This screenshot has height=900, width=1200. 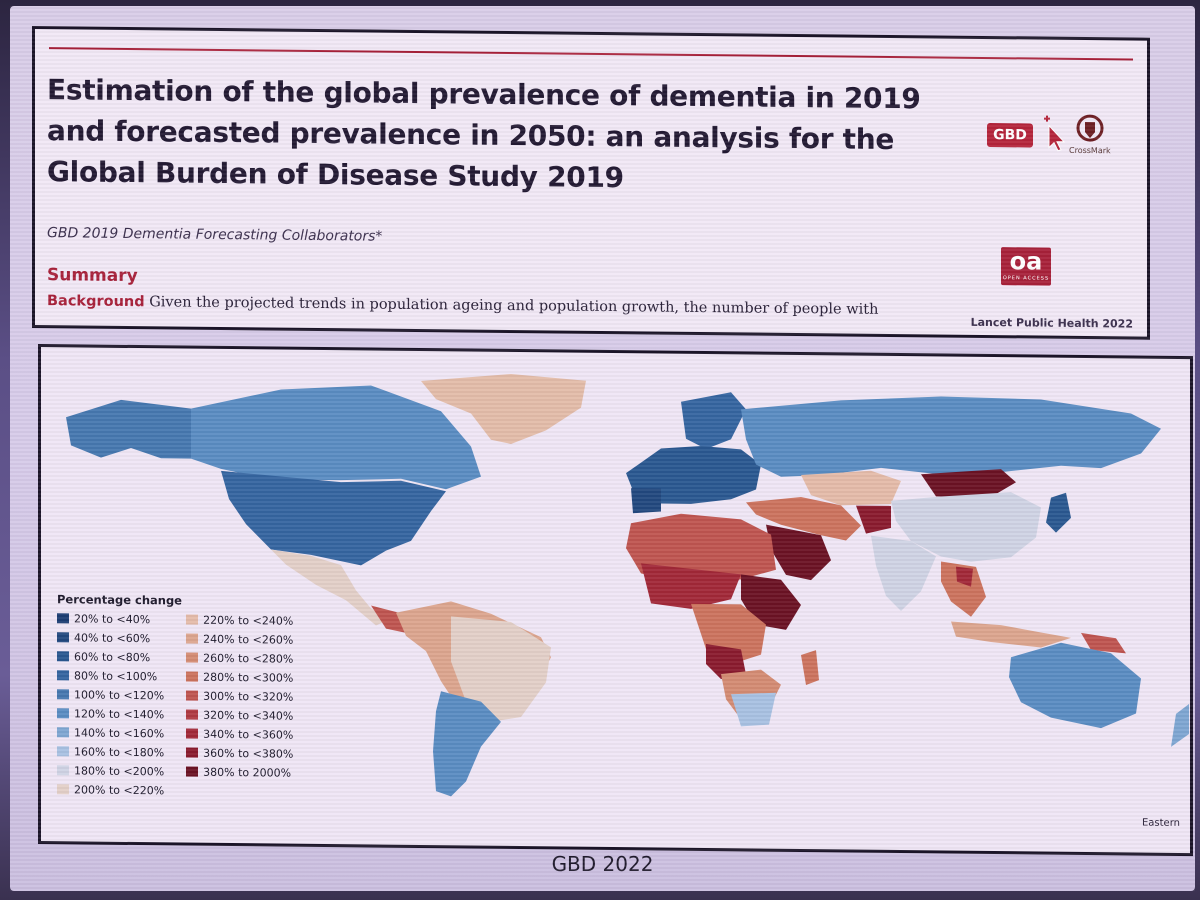 I want to click on map-region-india, so click(x=903, y=573).